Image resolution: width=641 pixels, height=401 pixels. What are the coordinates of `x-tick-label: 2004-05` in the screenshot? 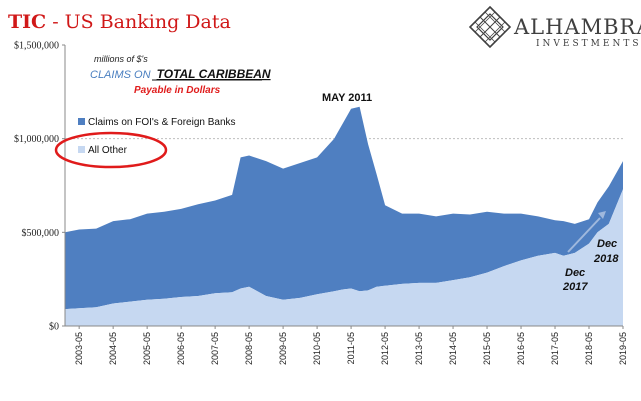 It's located at (113, 348).